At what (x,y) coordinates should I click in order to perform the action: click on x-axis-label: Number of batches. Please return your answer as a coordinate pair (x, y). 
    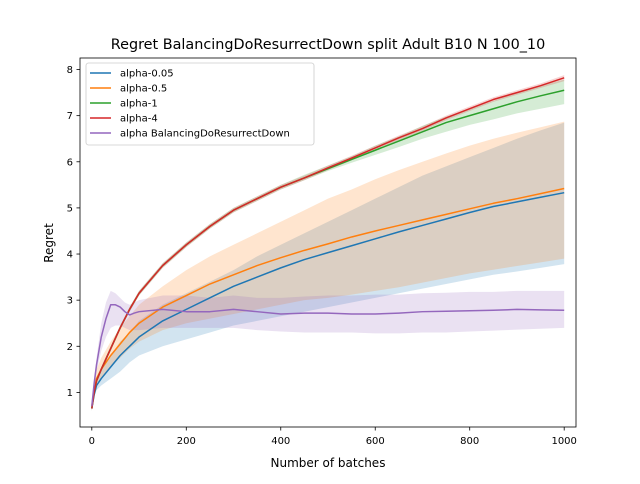
    Looking at the image, I should click on (328, 463).